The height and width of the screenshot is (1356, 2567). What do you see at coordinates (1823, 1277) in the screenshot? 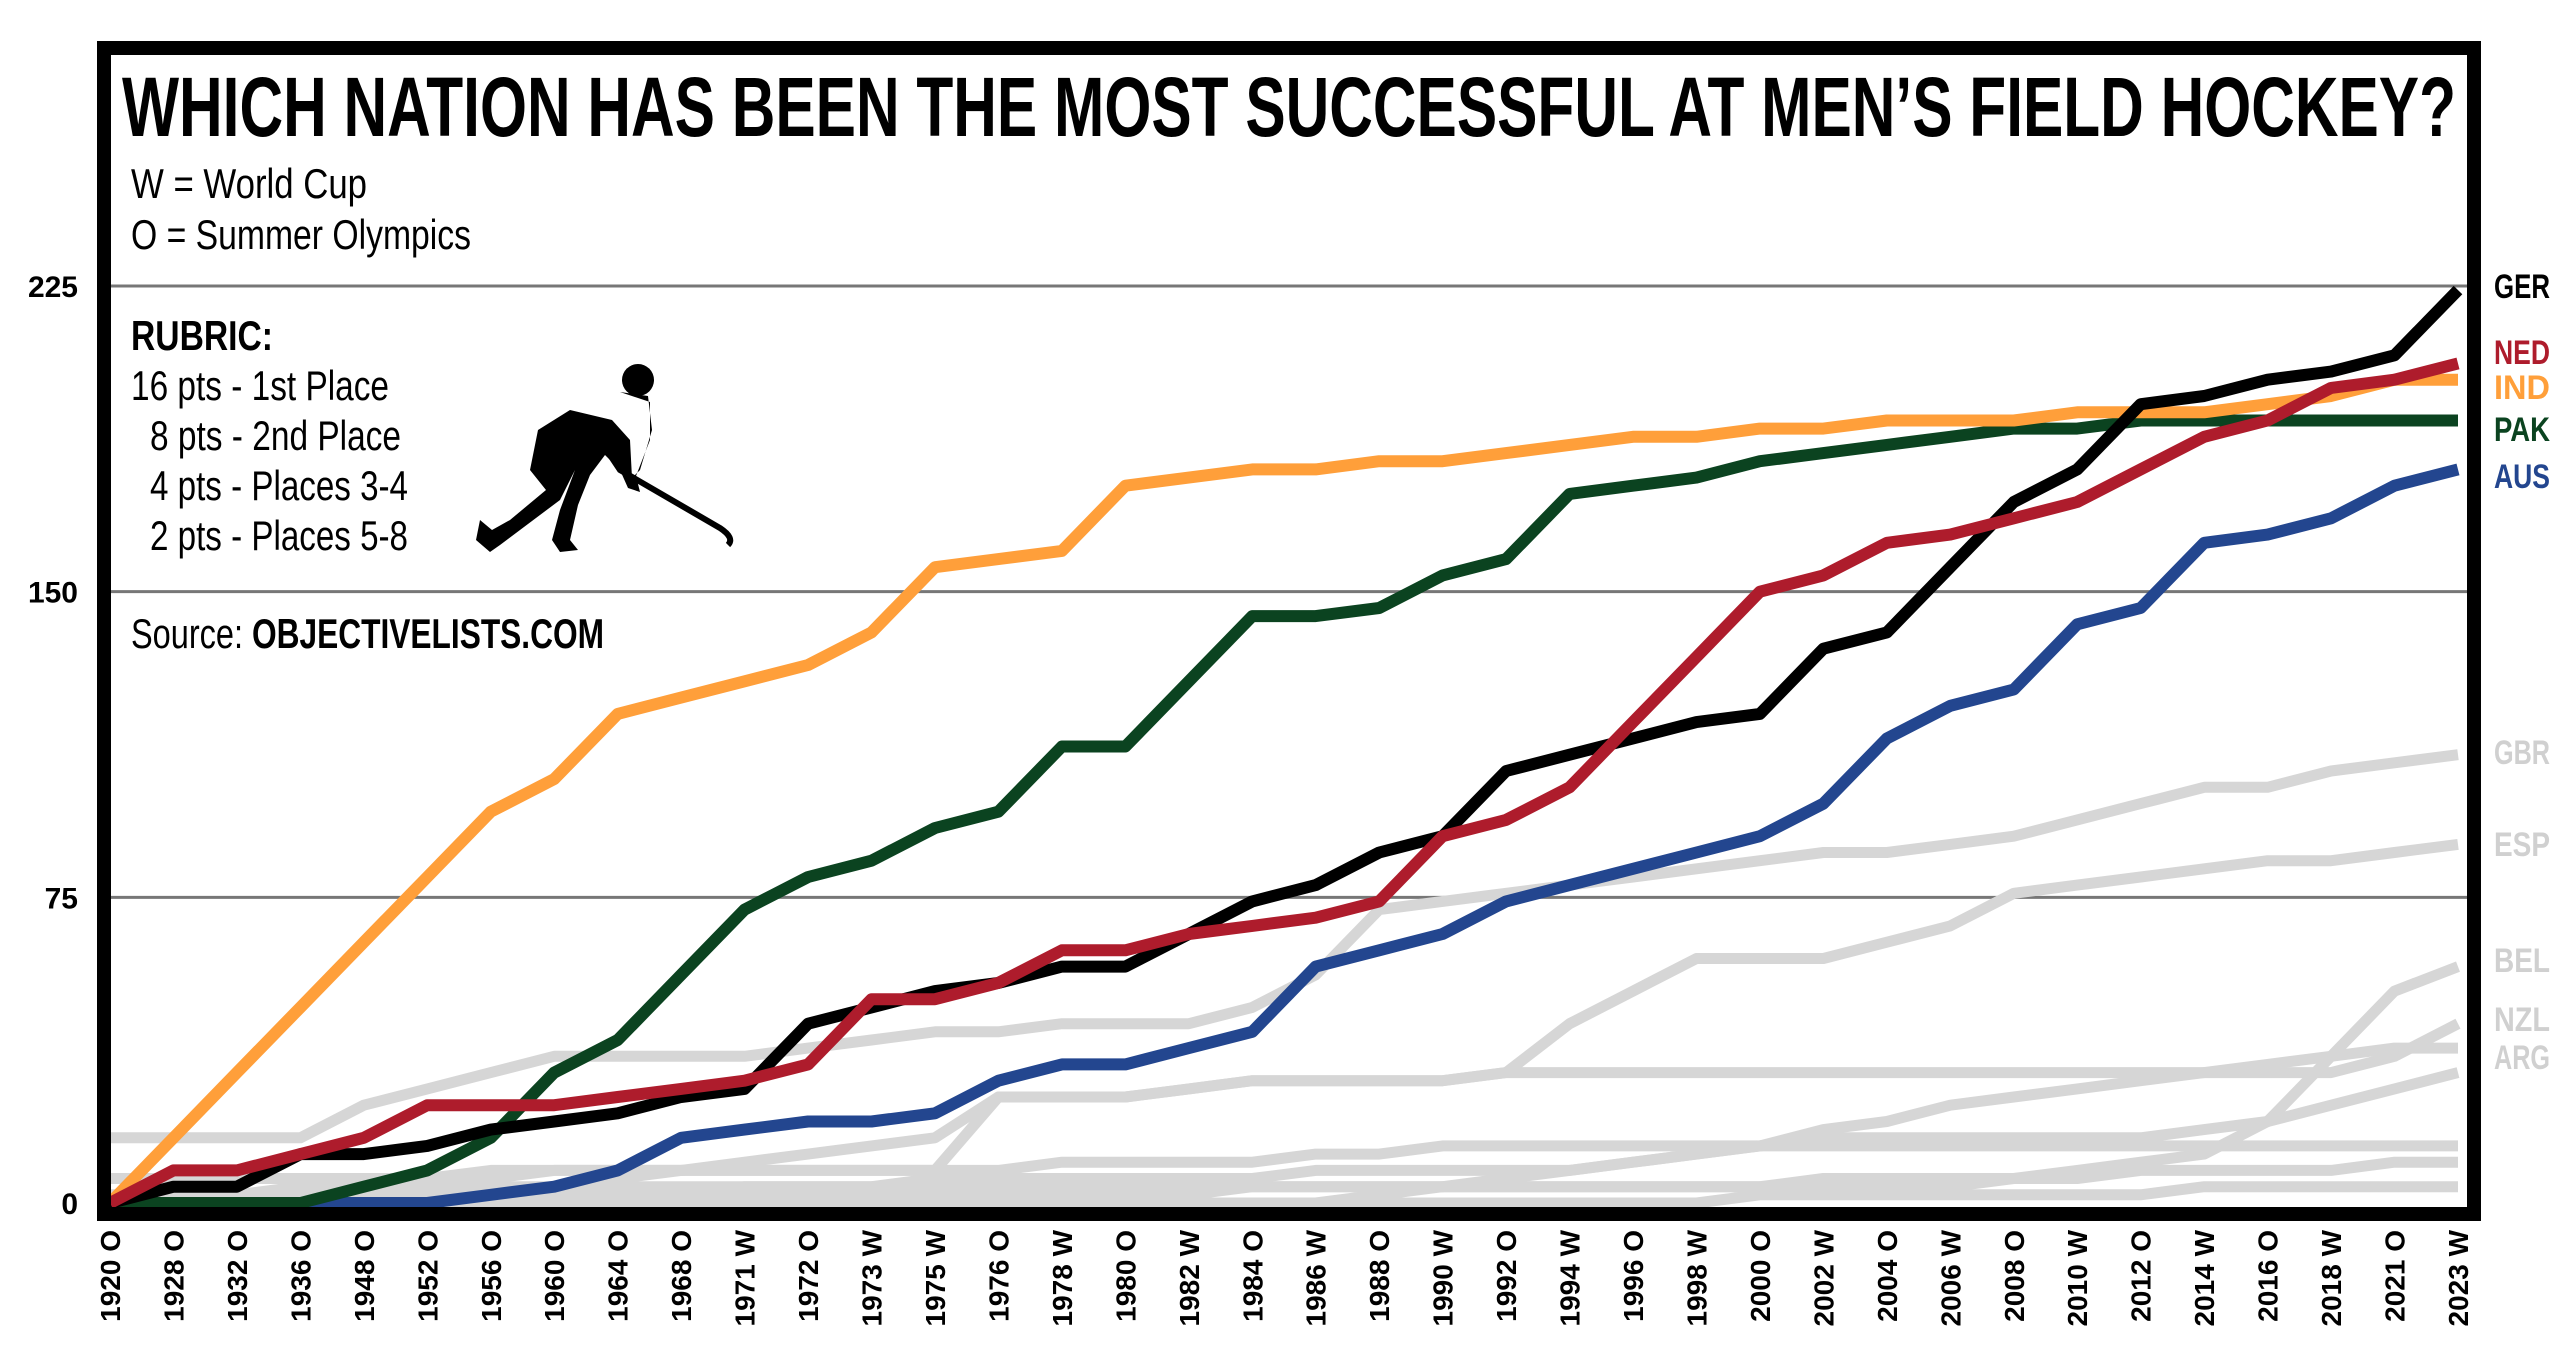
I see `x-tick-label: 2002 W` at bounding box center [1823, 1277].